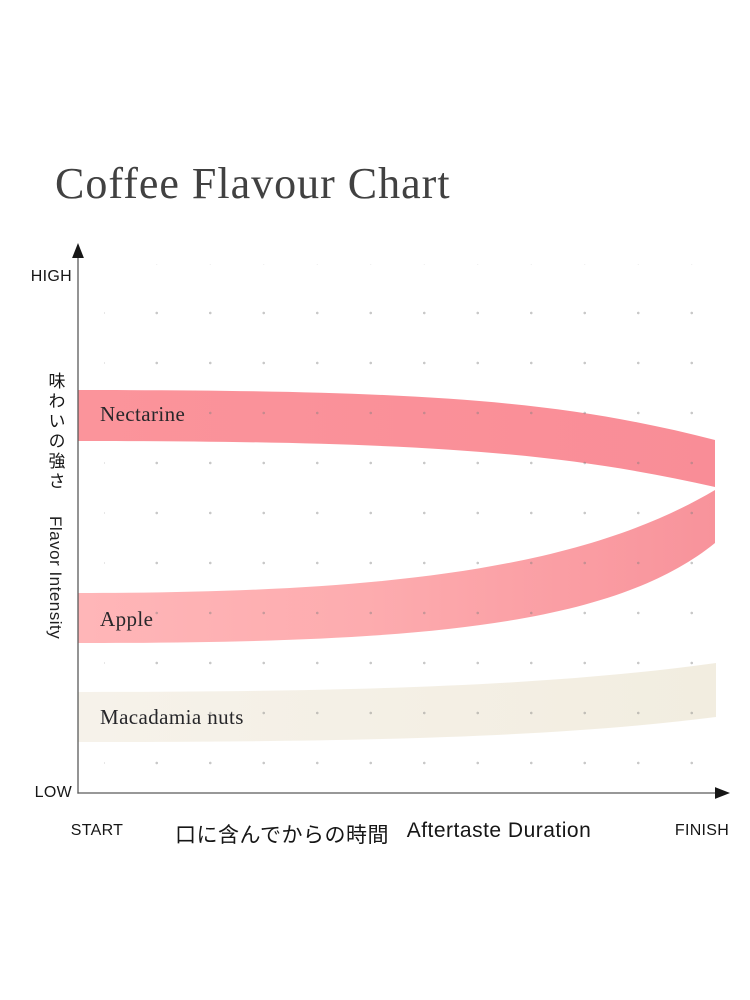  What do you see at coordinates (53, 792) in the screenshot?
I see `y-axis-low-label: LOW` at bounding box center [53, 792].